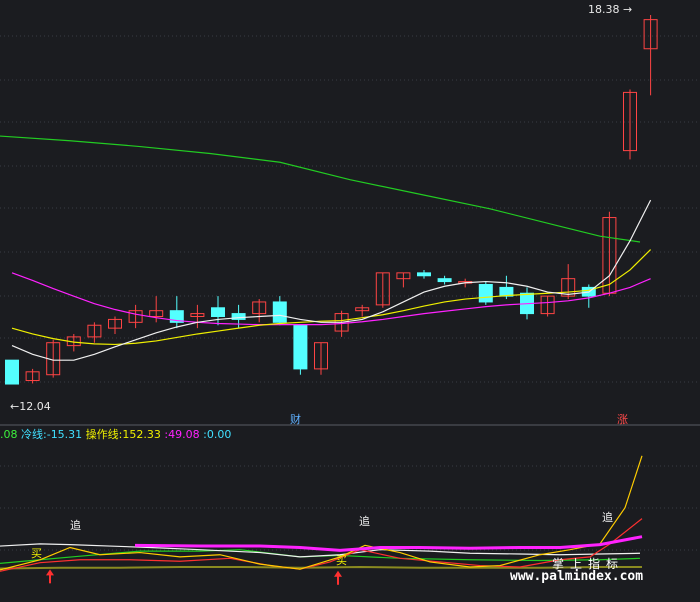 This screenshot has width=700, height=602. I want to click on price-high-label: 18.38 →, so click(610, 9).